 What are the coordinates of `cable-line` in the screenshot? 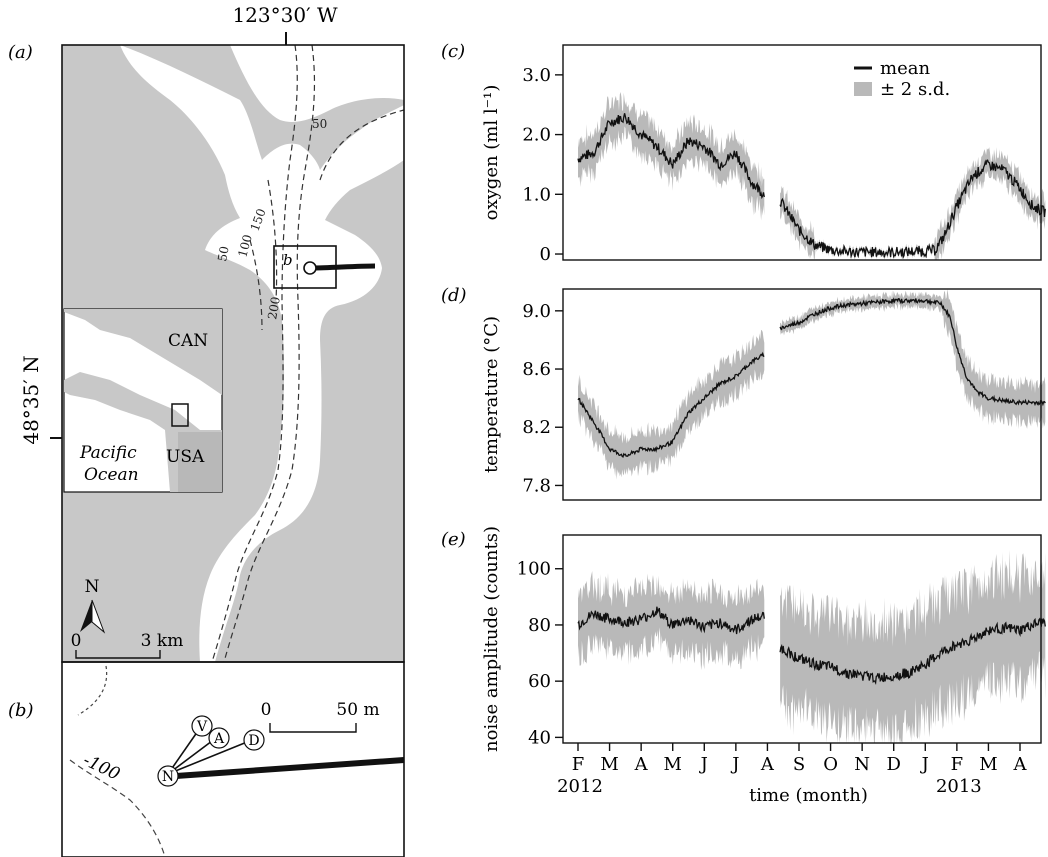 It's located at (343, 267).